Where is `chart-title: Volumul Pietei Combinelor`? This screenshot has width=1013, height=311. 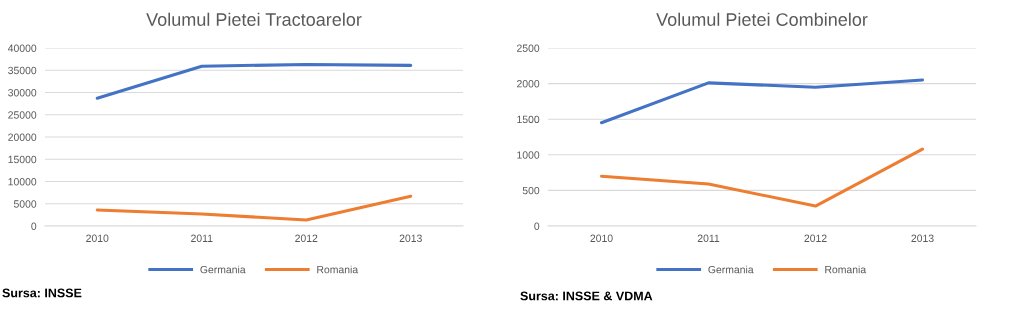 chart-title: Volumul Pietei Combinelor is located at coordinates (762, 19).